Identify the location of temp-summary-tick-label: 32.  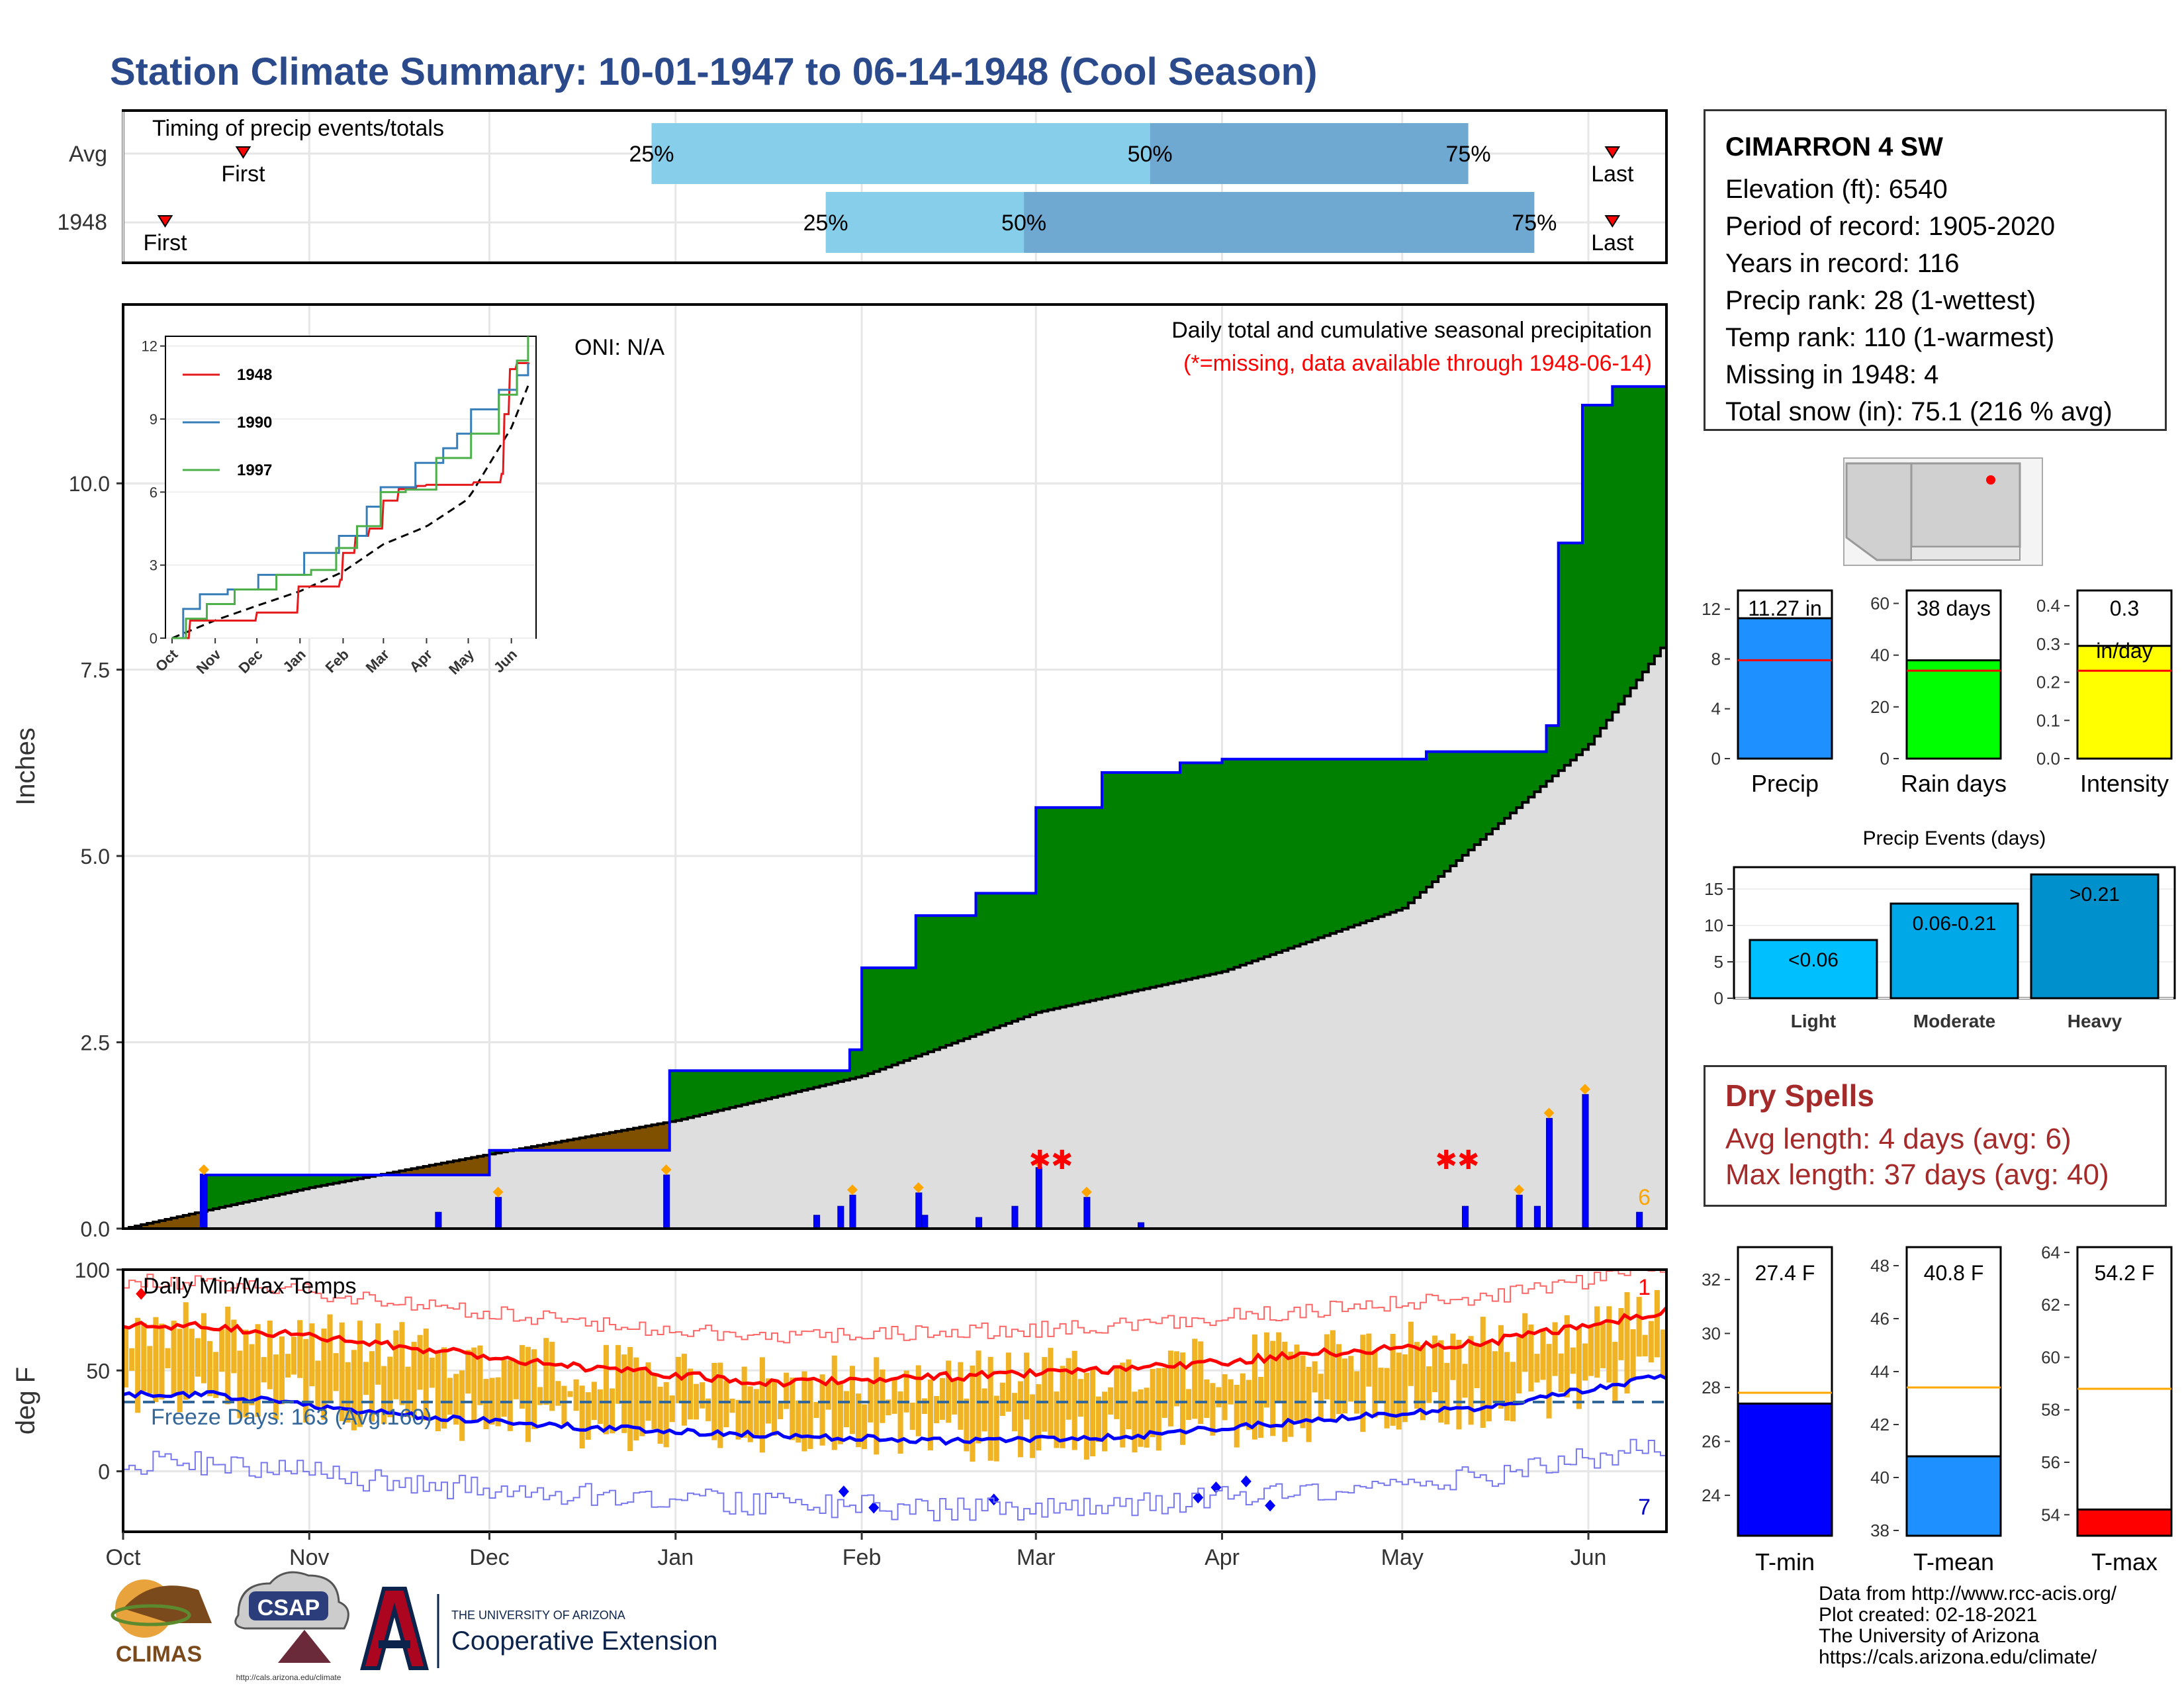
(1712, 1279).